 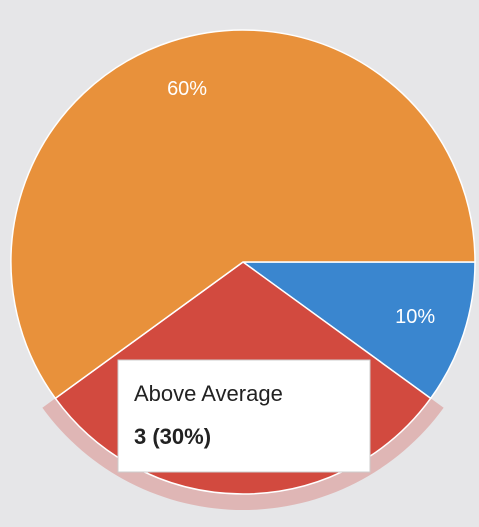 What do you see at coordinates (358, 330) in the screenshot?
I see `pie-slice` at bounding box center [358, 330].